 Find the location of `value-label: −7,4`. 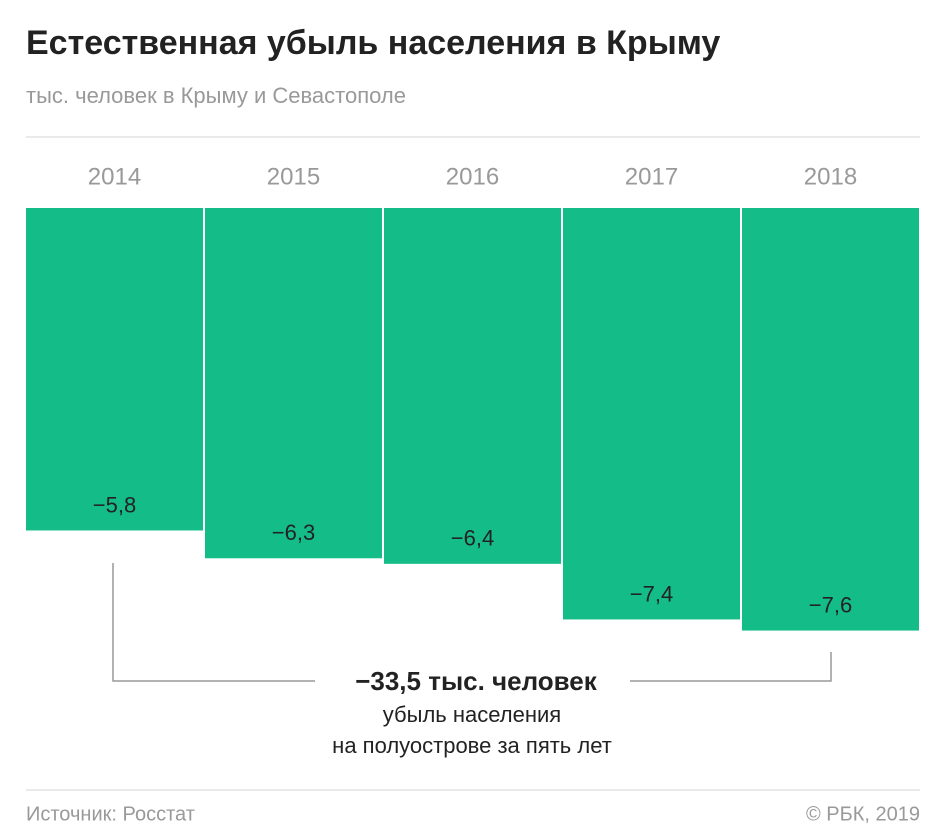

value-label: −7,4 is located at coordinates (651, 593).